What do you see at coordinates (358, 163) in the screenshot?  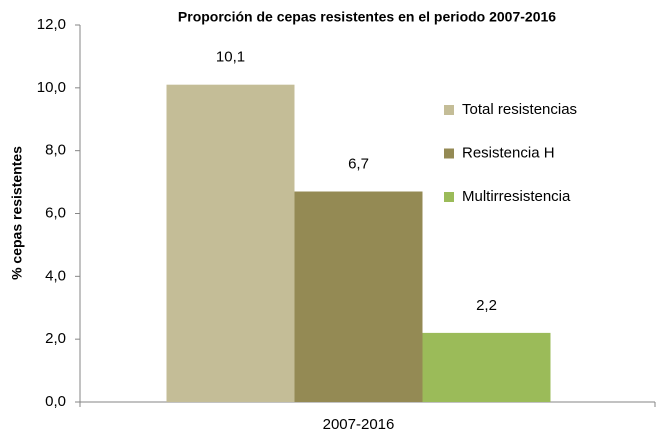 I see `data-label: 6,7` at bounding box center [358, 163].